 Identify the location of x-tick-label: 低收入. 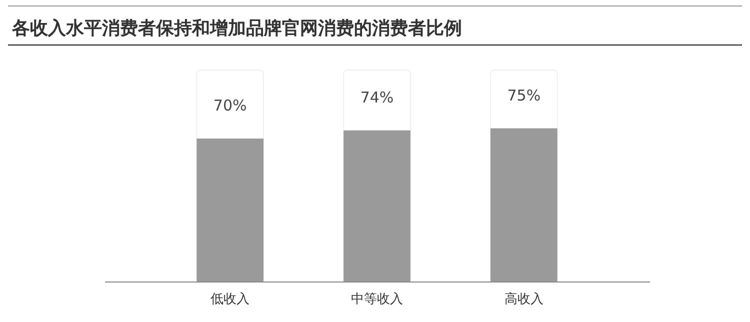
(230, 299).